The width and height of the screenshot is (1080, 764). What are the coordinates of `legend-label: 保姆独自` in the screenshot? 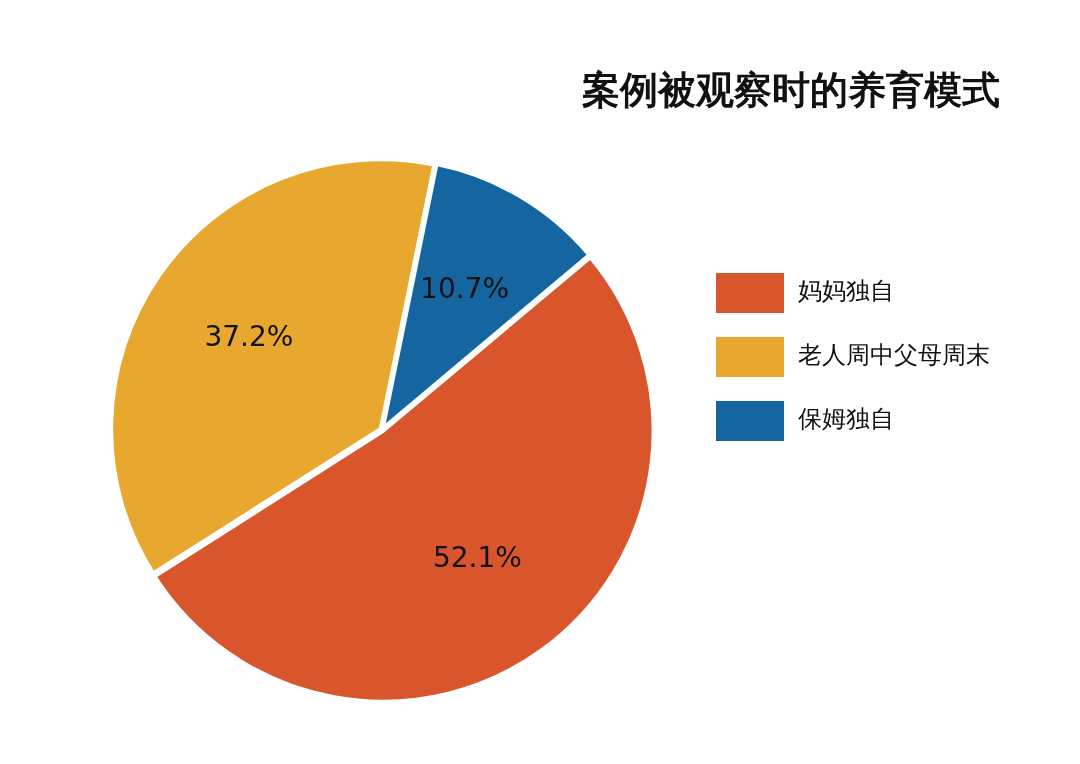 It's located at (846, 419).